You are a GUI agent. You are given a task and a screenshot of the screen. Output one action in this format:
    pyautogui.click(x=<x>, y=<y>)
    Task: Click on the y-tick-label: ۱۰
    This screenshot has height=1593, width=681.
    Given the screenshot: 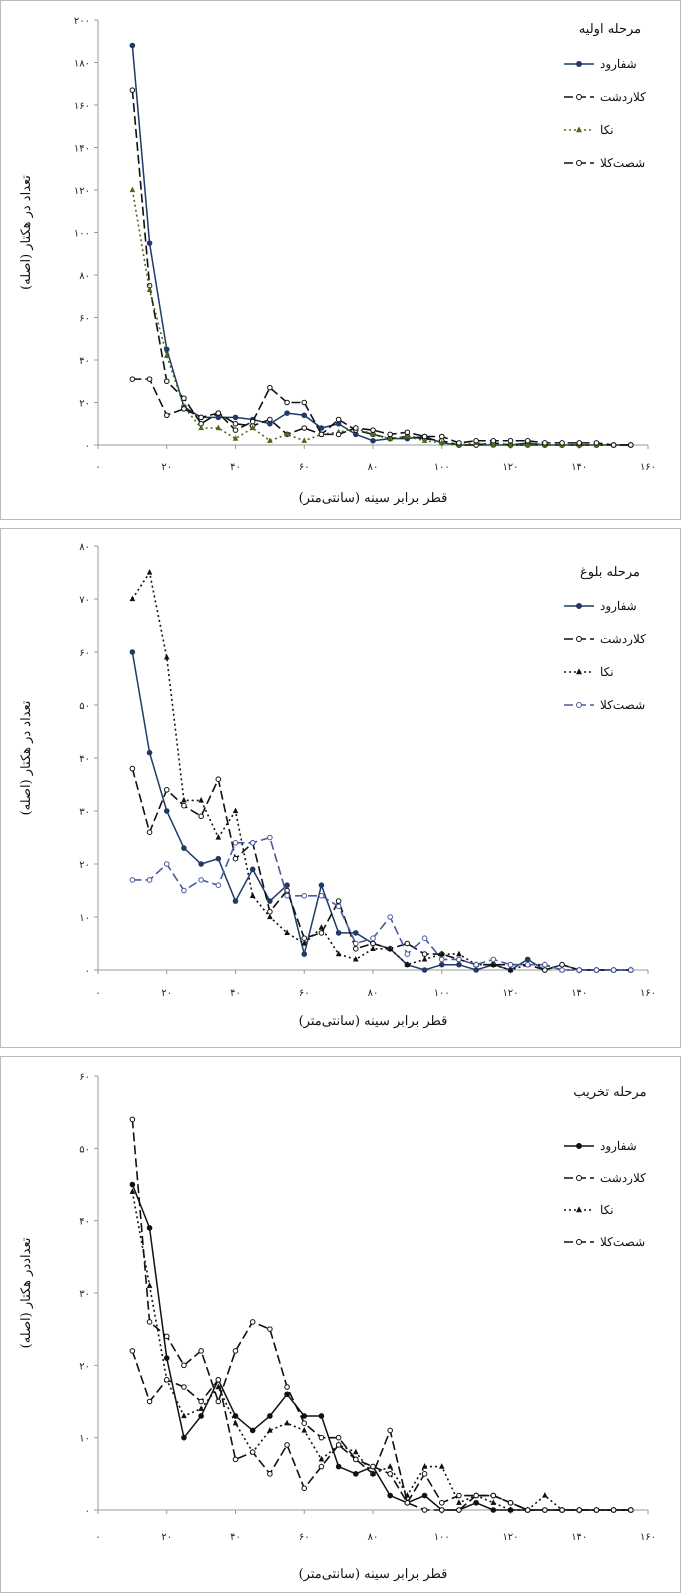 What is the action you would take?
    pyautogui.click(x=84, y=1439)
    